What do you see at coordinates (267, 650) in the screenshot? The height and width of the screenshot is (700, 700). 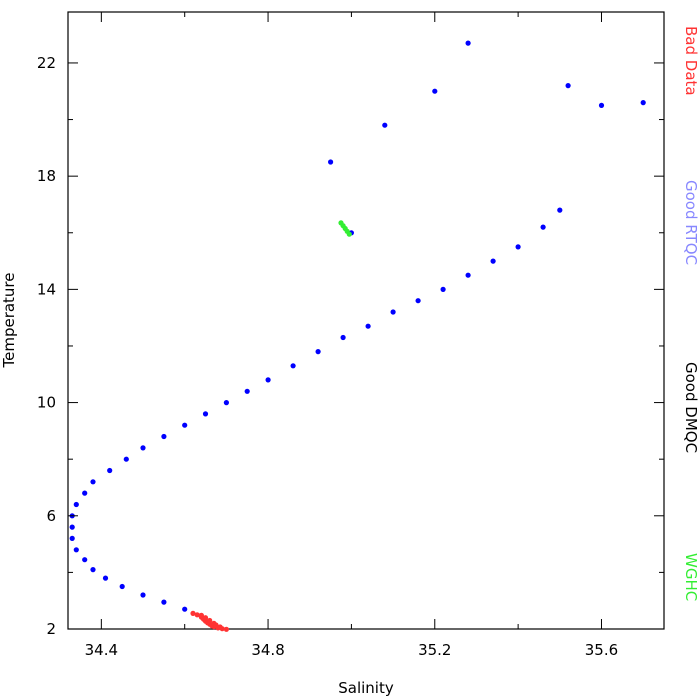 I see `x-tick-label: 34.8` at bounding box center [267, 650].